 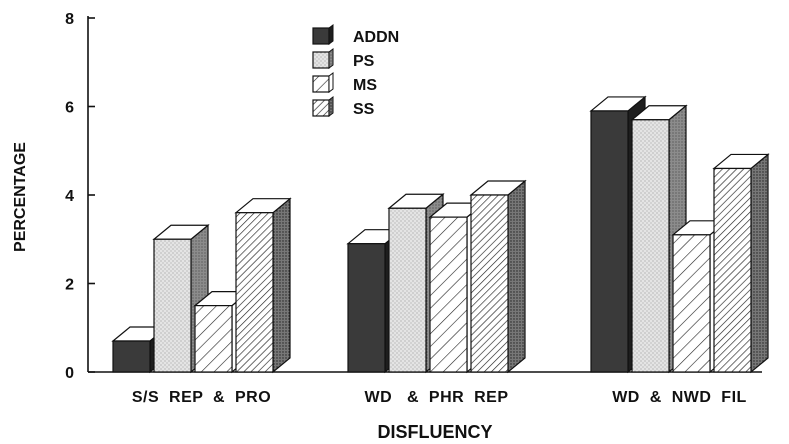 I want to click on legend-label: SS, so click(x=364, y=109).